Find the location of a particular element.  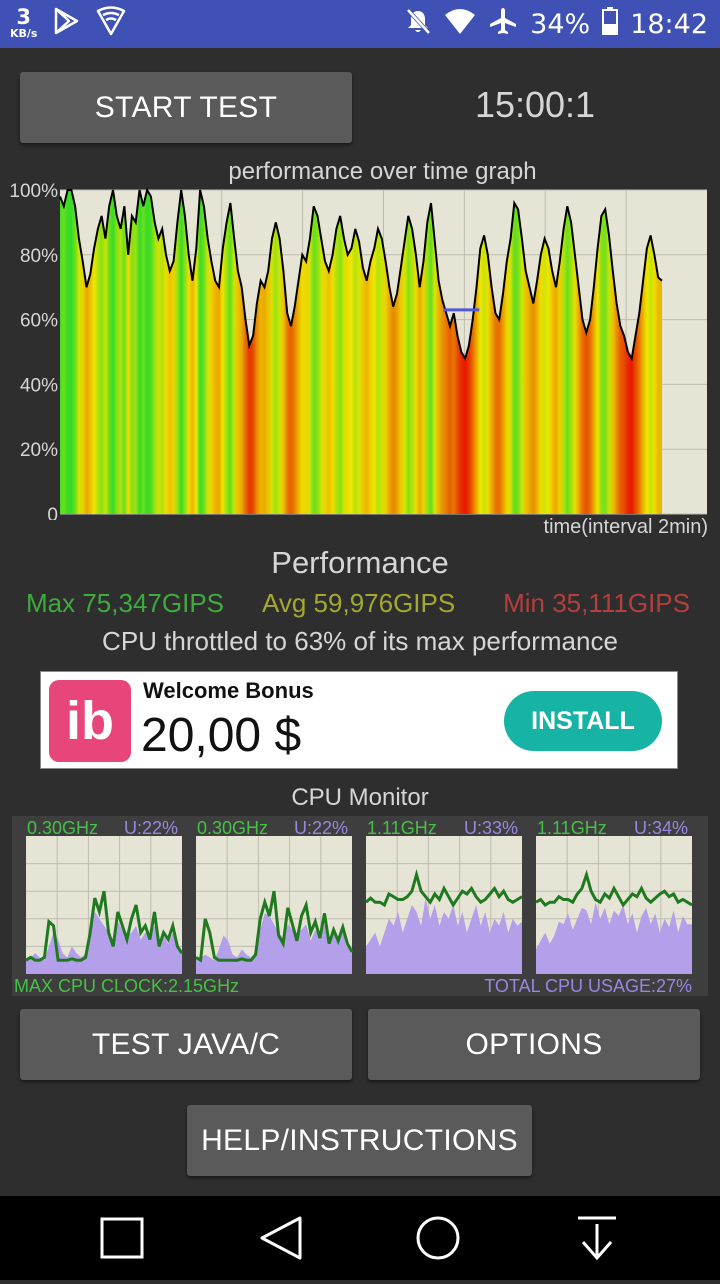

nav-icons is located at coordinates (358, 1238).